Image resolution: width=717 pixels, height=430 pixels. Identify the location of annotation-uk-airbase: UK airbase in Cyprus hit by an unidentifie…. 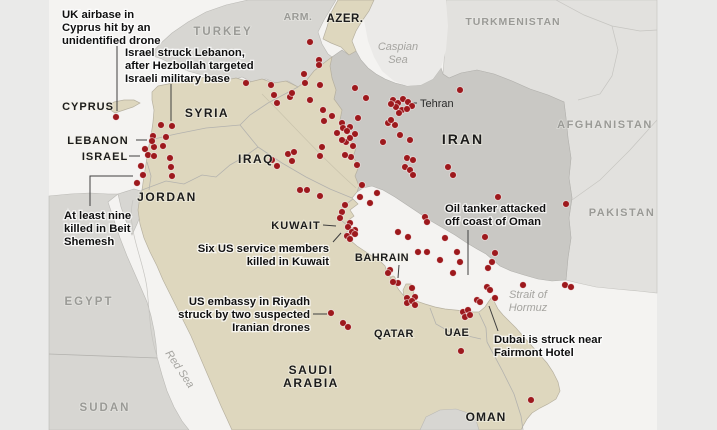
(111, 28).